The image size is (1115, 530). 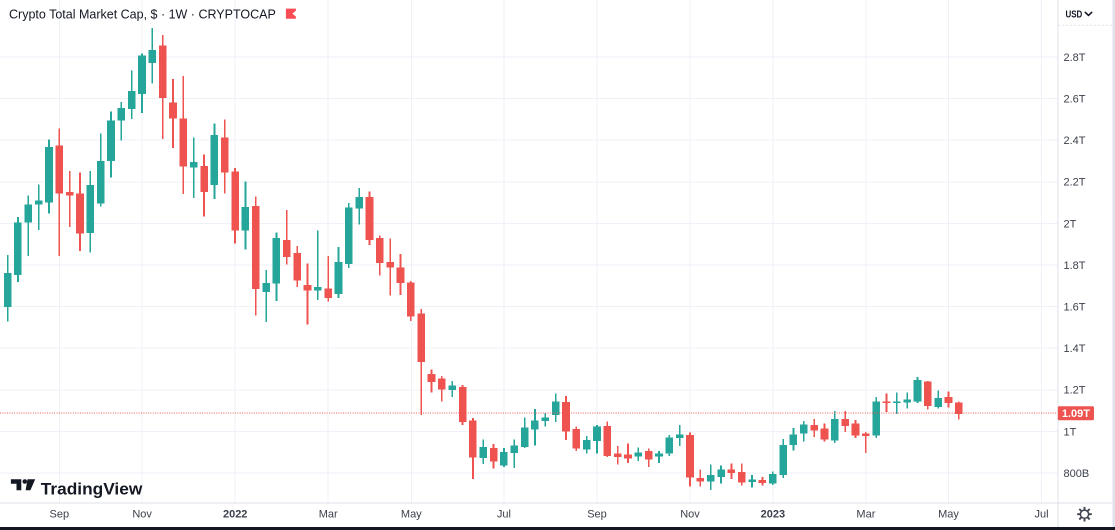 I want to click on svg-text: 2T, so click(x=1070, y=224).